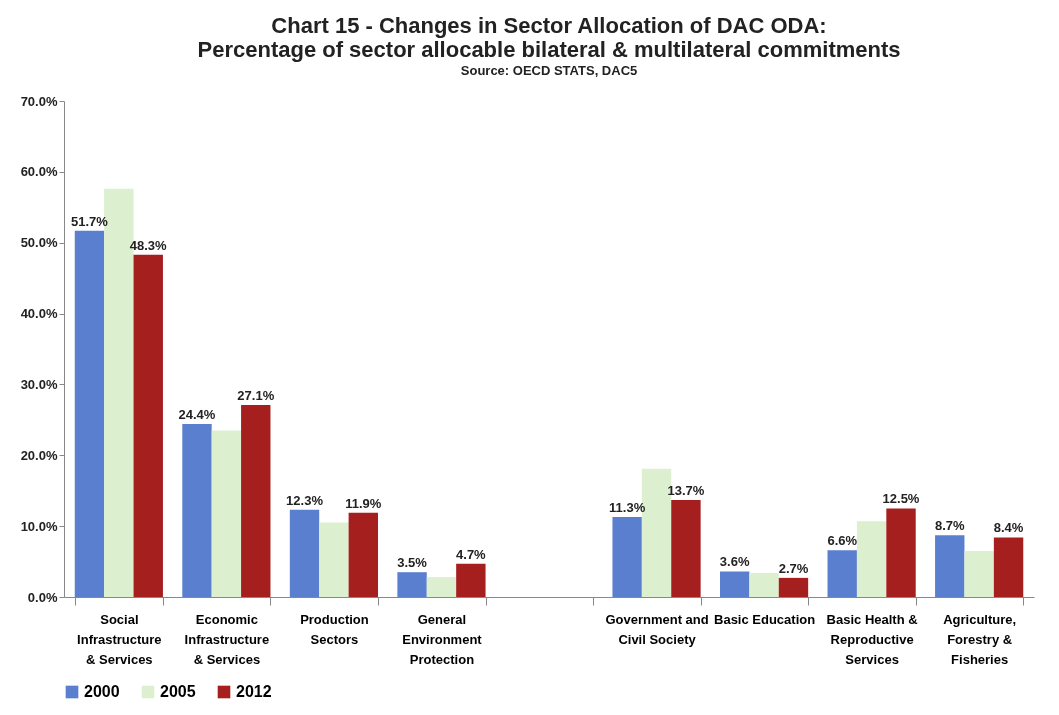 The height and width of the screenshot is (715, 1059). Describe the element at coordinates (197, 415) in the screenshot. I see `data-label: 24.4%` at that location.